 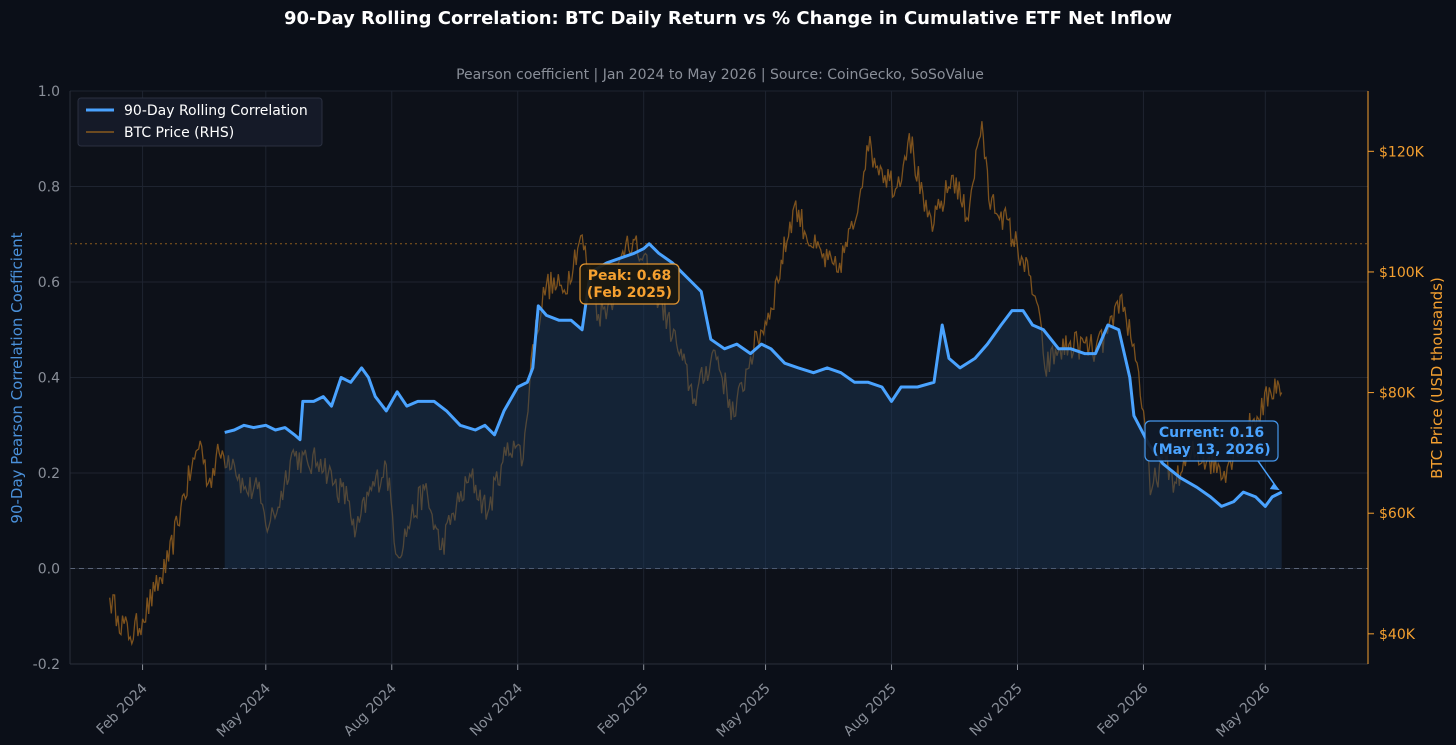 I want to click on y-tick-label-right: $100K, so click(x=1402, y=273).